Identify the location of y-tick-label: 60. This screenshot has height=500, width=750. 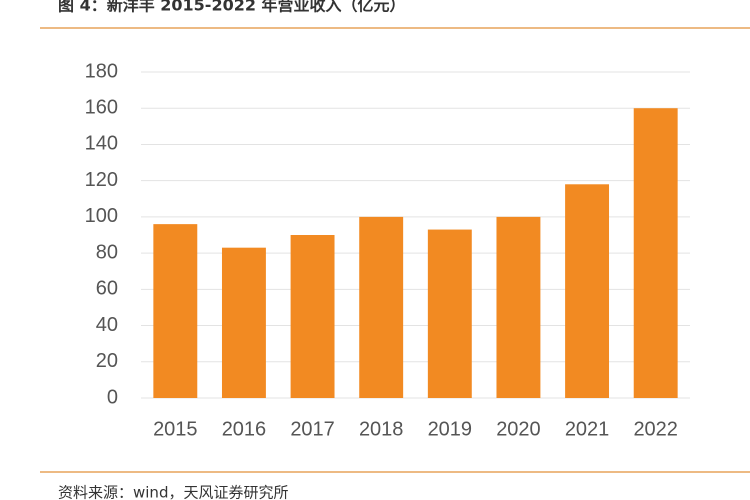
(107, 289).